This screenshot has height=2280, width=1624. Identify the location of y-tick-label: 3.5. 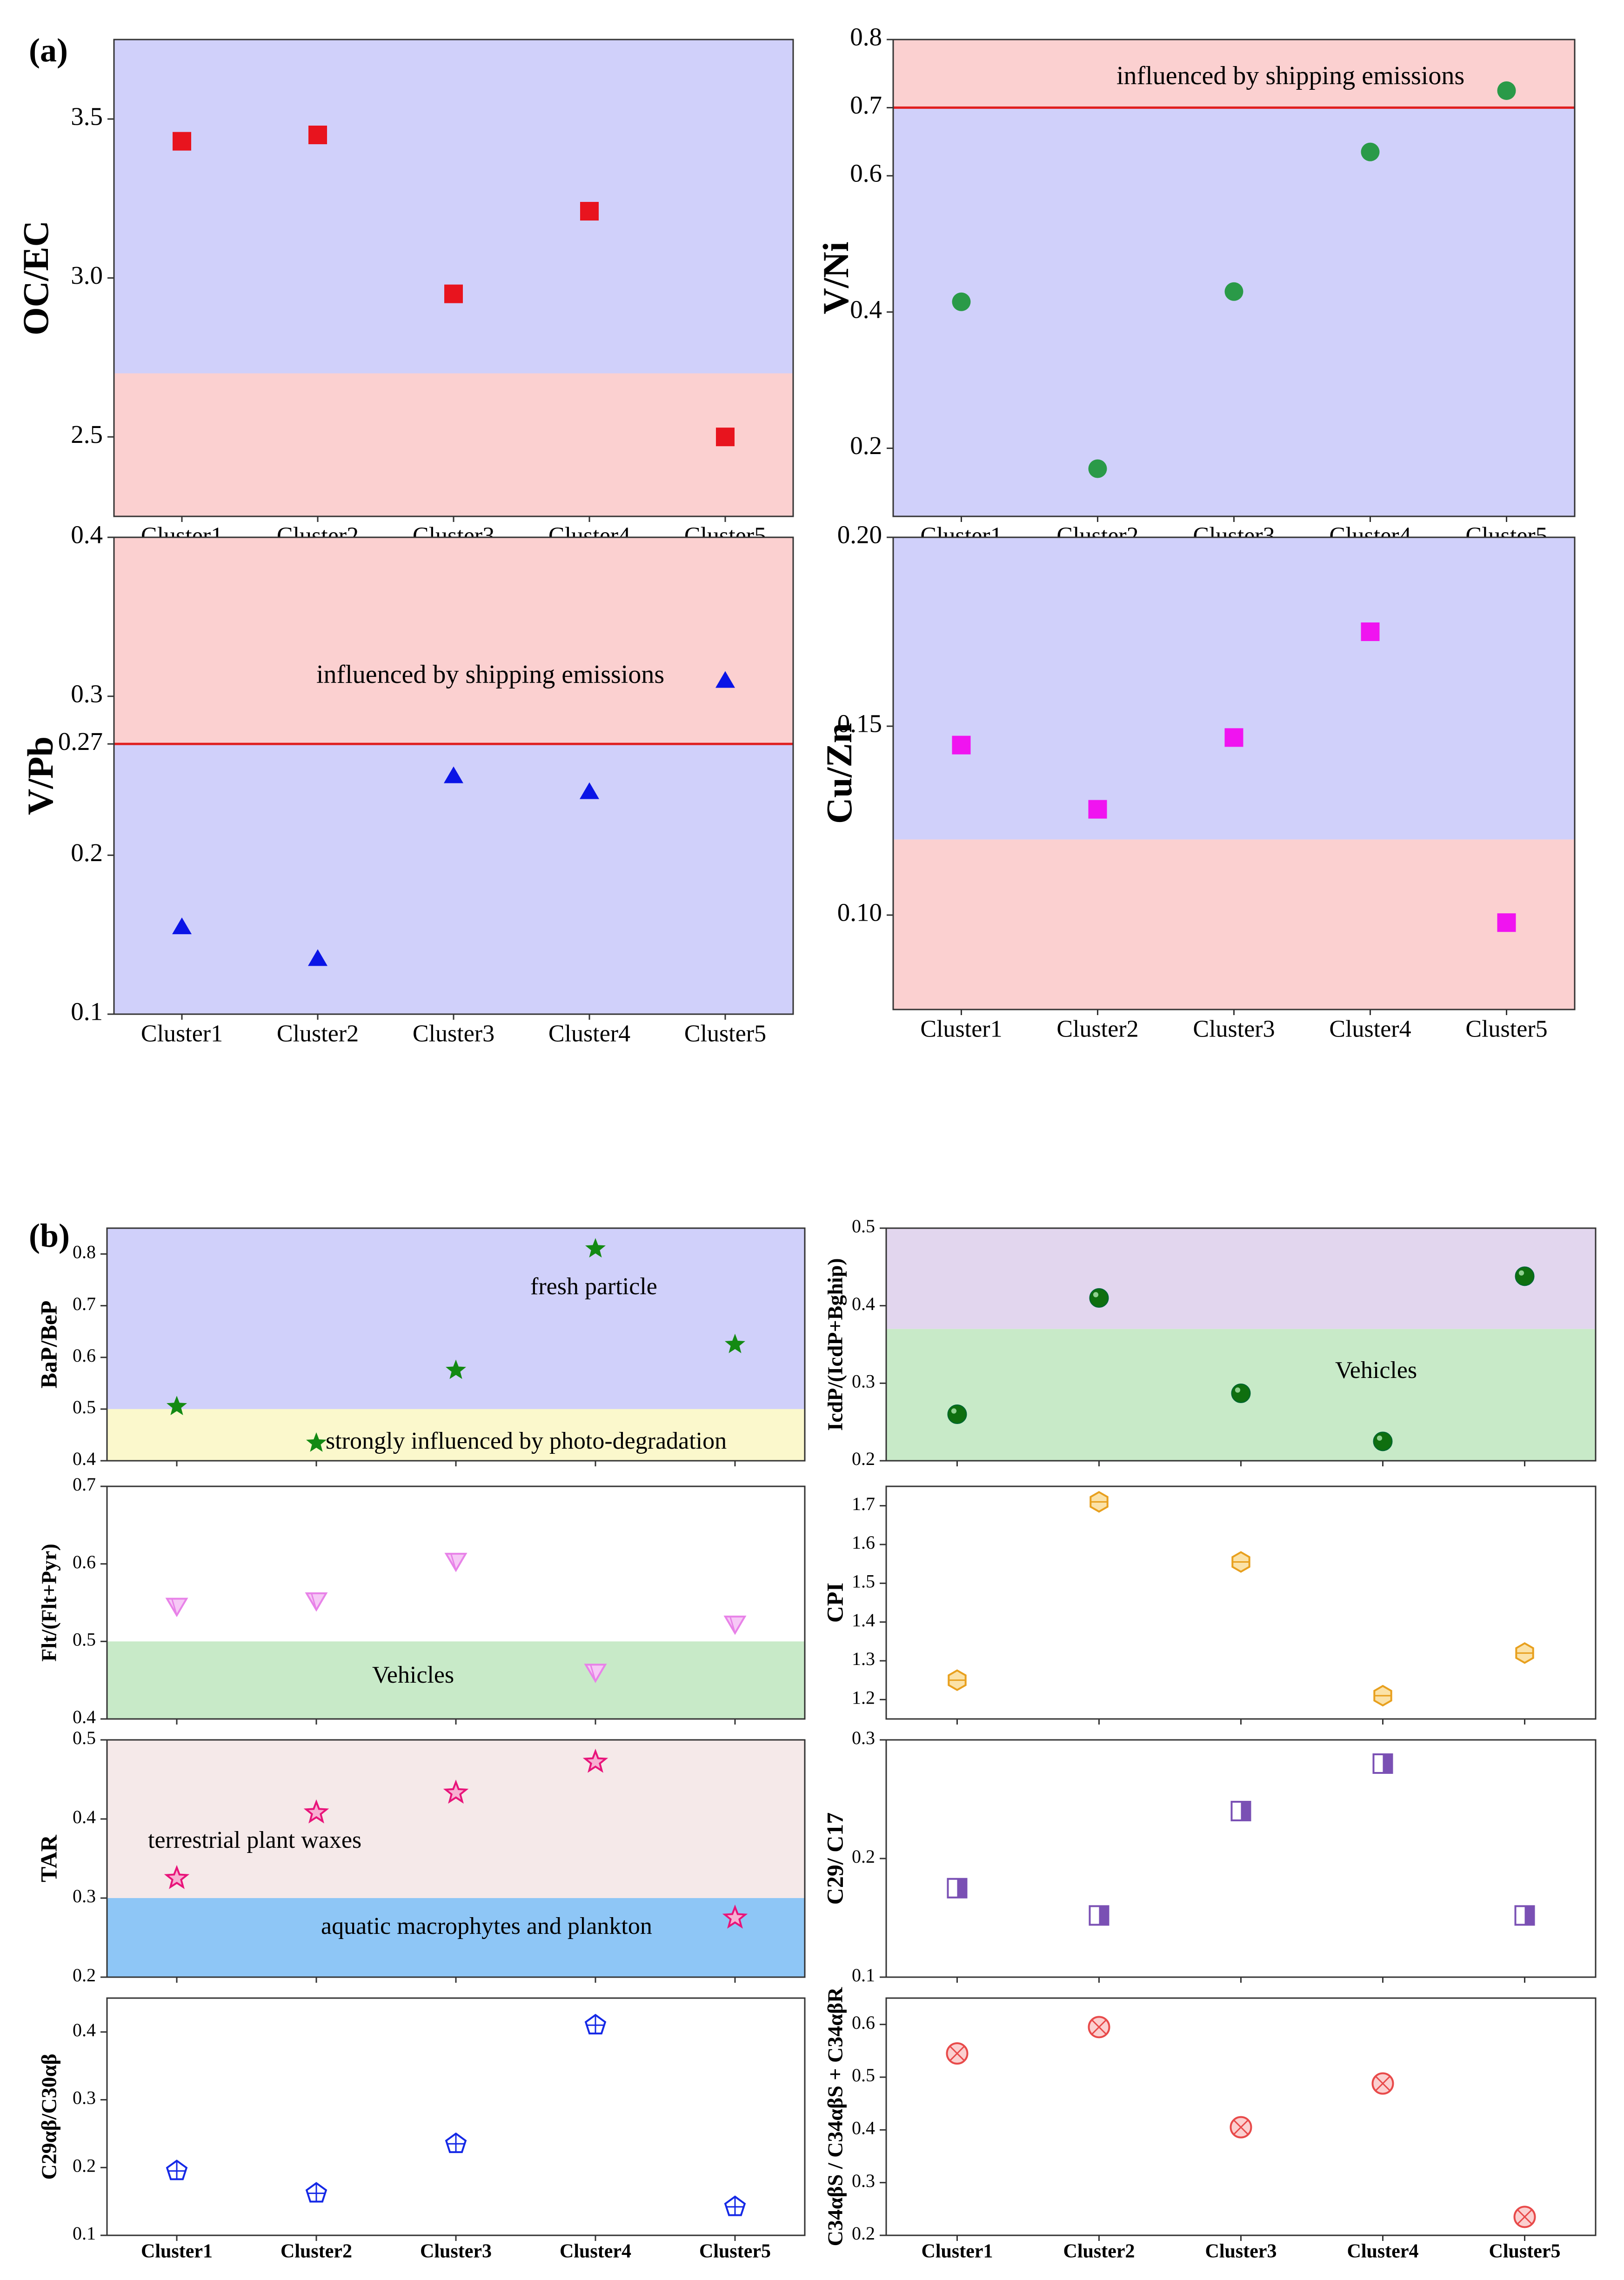
(87, 116).